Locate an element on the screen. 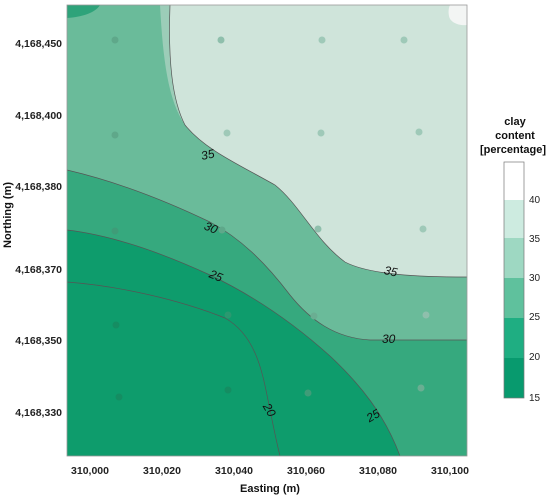 This screenshot has width=550, height=503. x-tick-label: 310,020 is located at coordinates (162, 471).